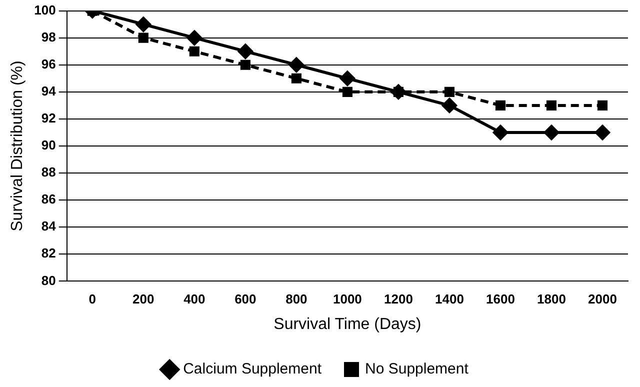  I want to click on x-tick-label: 1200, so click(398, 299).